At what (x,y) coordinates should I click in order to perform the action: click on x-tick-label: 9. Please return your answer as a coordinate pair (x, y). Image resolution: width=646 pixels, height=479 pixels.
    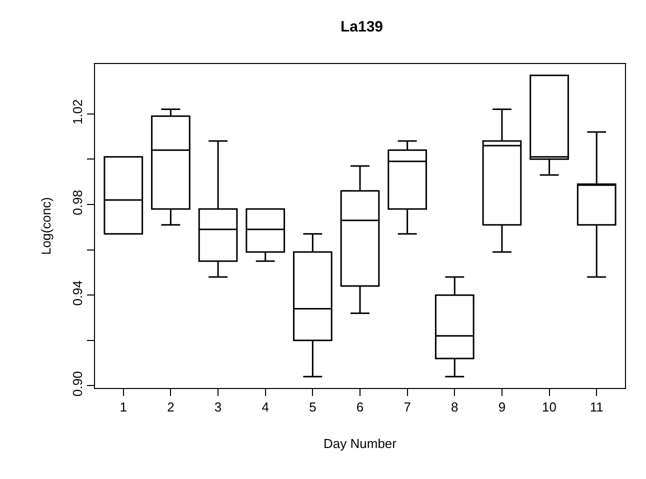
    Looking at the image, I should click on (502, 407).